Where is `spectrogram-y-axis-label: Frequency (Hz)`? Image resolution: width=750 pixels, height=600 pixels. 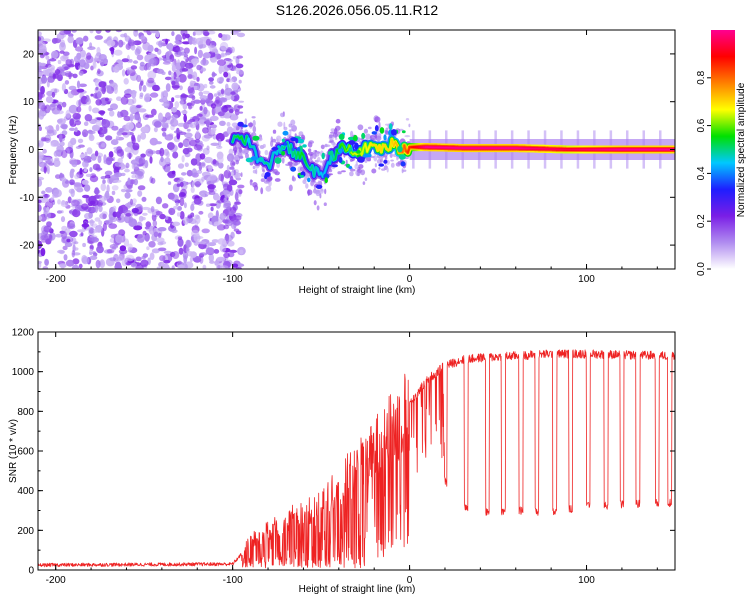
spectrogram-y-axis-label: Frequency (Hz) is located at coordinates (13, 150).